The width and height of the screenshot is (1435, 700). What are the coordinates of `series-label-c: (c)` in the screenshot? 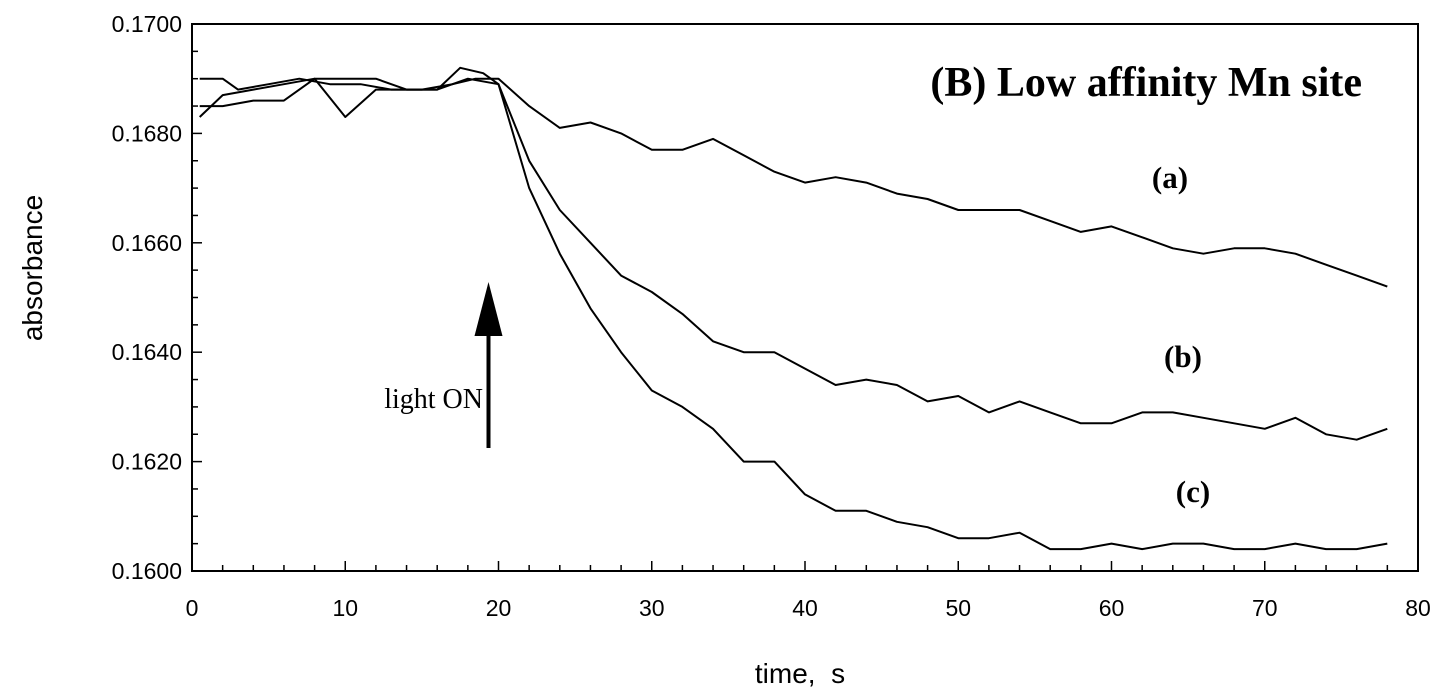 It's located at (1193, 491).